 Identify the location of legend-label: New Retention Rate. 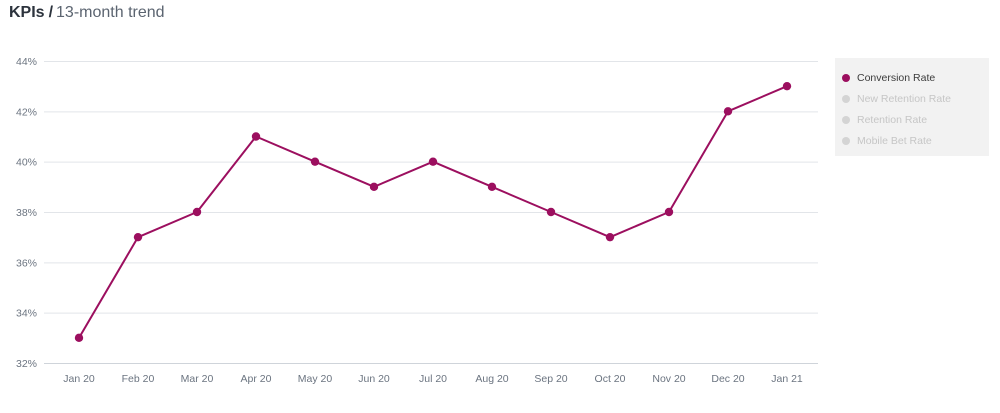
(904, 98).